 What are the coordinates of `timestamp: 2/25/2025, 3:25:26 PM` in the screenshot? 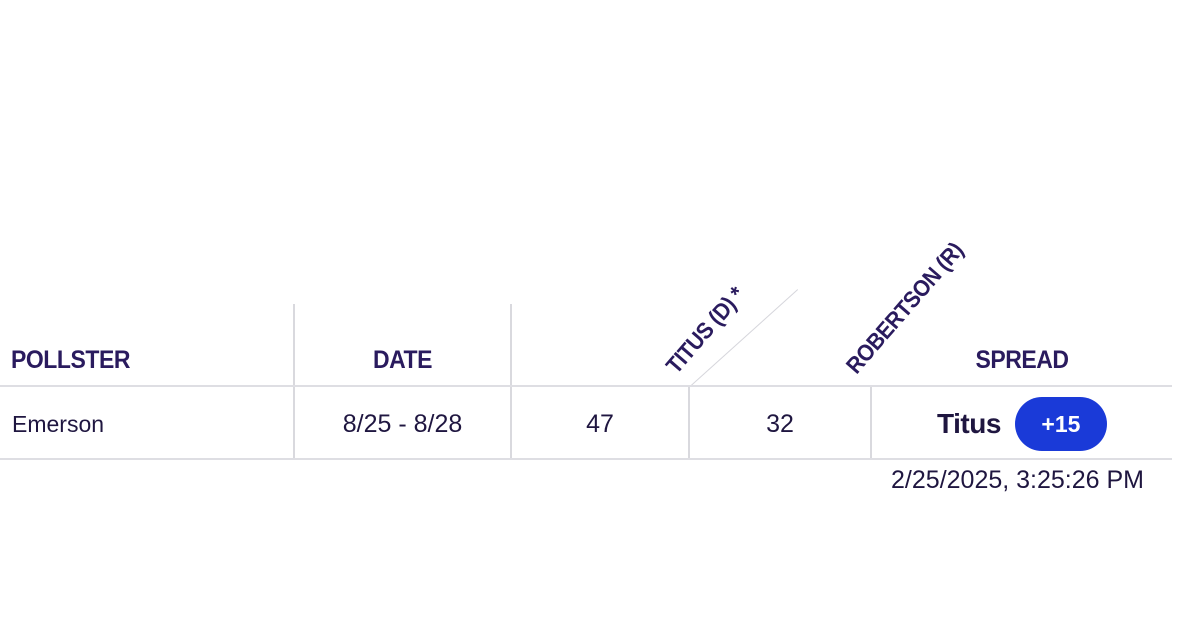 It's located at (1017, 480).